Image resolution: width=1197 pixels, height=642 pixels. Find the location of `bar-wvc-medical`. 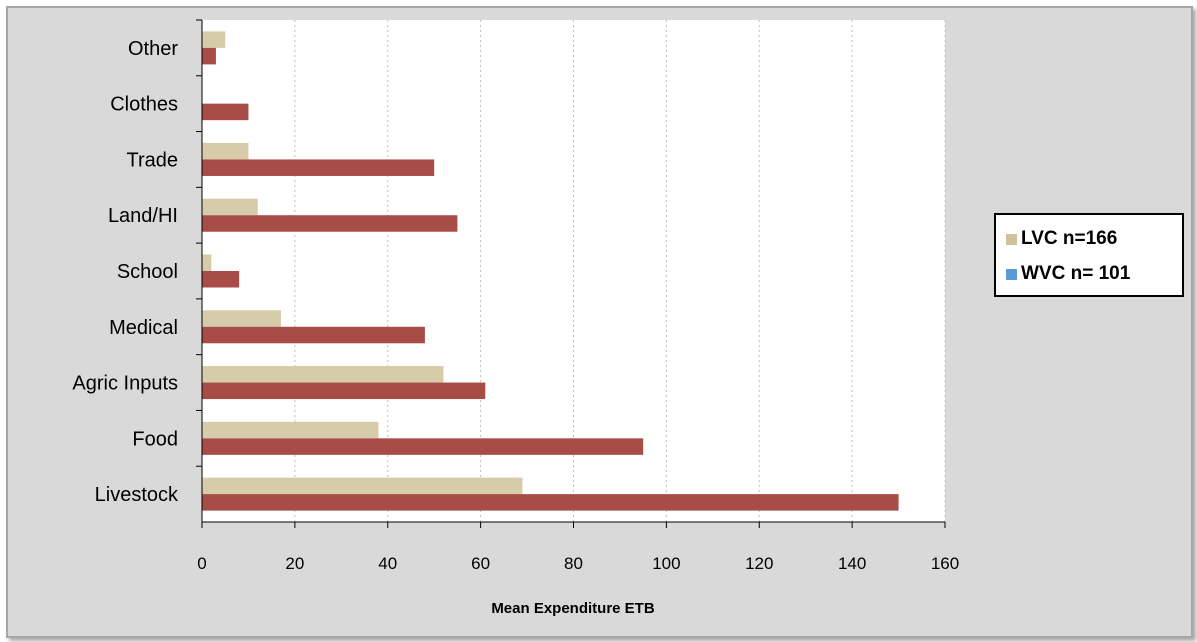

bar-wvc-medical is located at coordinates (313, 335).